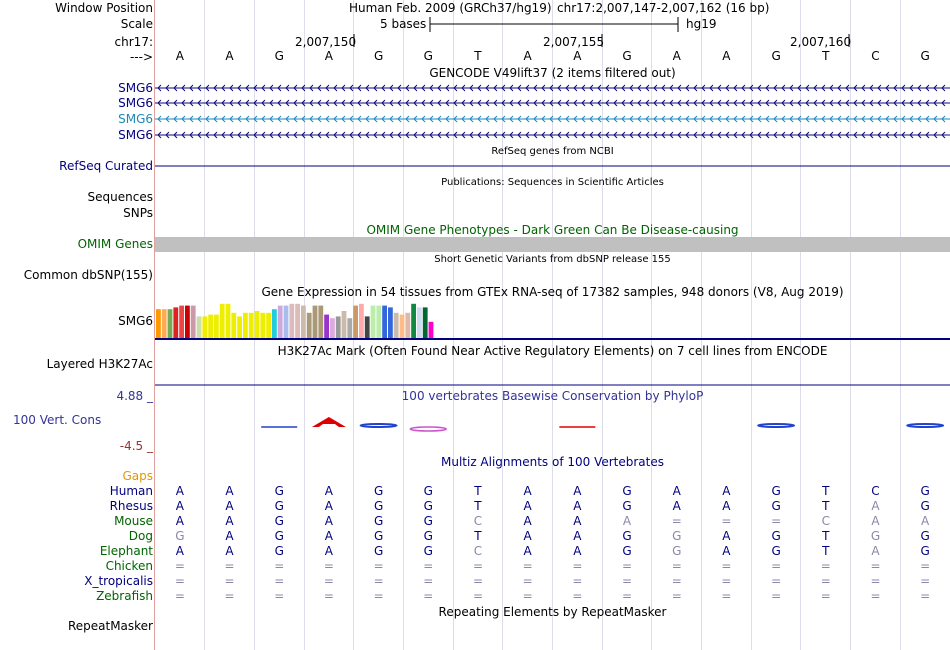 The image size is (950, 650). I want to click on gaps-label: Gaps, so click(137, 476).